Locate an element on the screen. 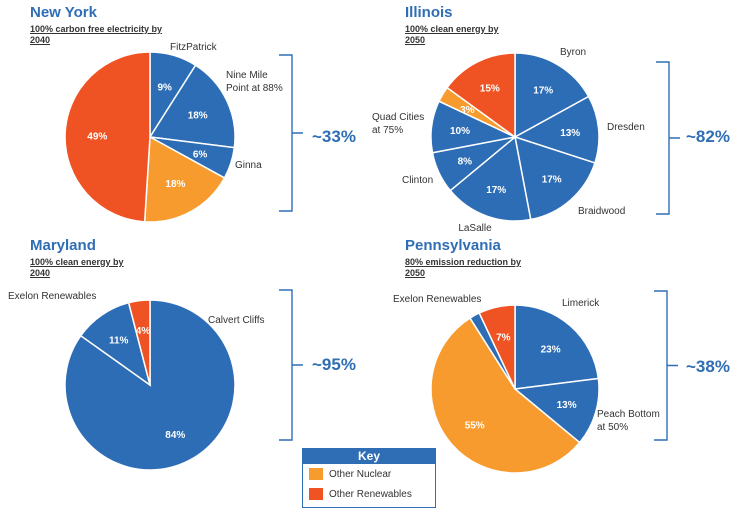  key-label-other-nuclear: Other Nuclear is located at coordinates (360, 474).